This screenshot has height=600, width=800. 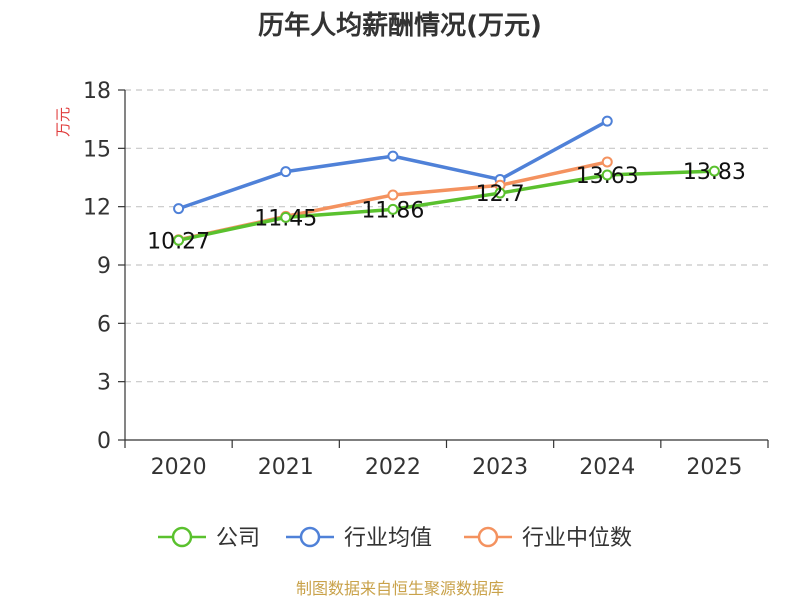 I want to click on data-label-2023: 12.7, so click(x=500, y=194).